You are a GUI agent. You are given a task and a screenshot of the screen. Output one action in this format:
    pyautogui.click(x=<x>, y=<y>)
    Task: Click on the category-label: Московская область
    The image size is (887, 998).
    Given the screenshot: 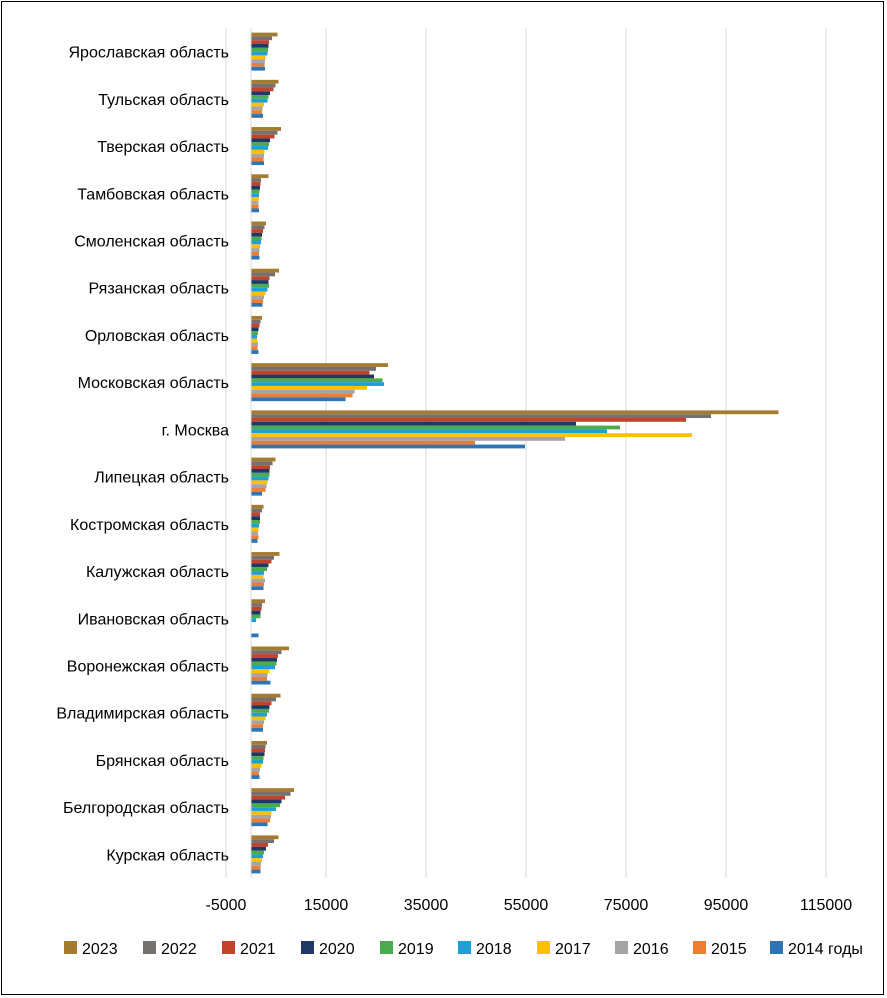 What is the action you would take?
    pyautogui.click(x=153, y=383)
    